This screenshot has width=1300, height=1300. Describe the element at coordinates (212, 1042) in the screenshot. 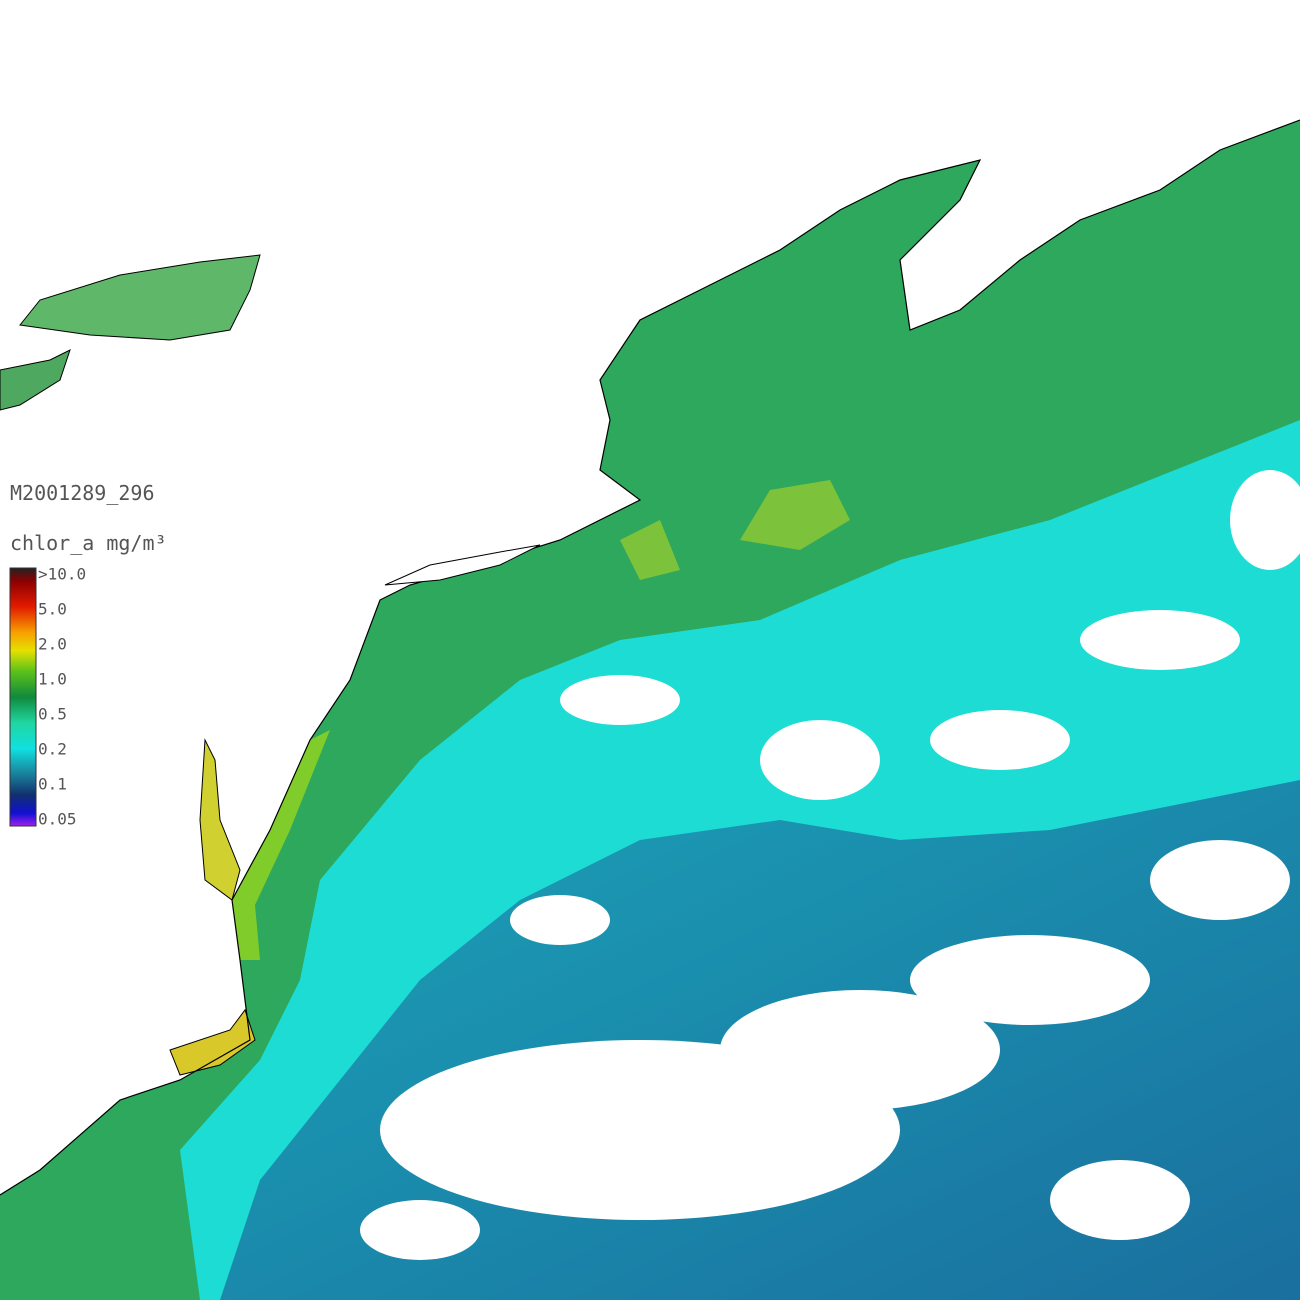

I see `pamlico-sound` at that location.